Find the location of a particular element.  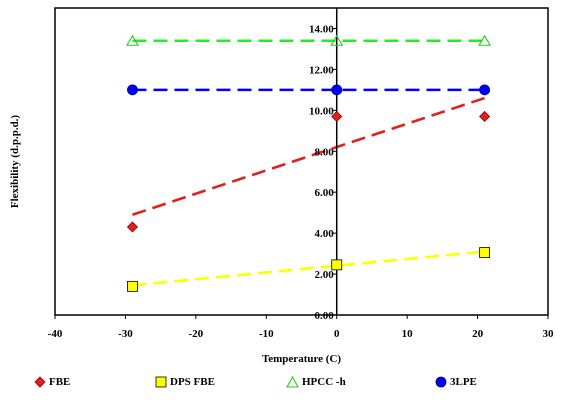

legend-label: DPS FBE is located at coordinates (192, 382).